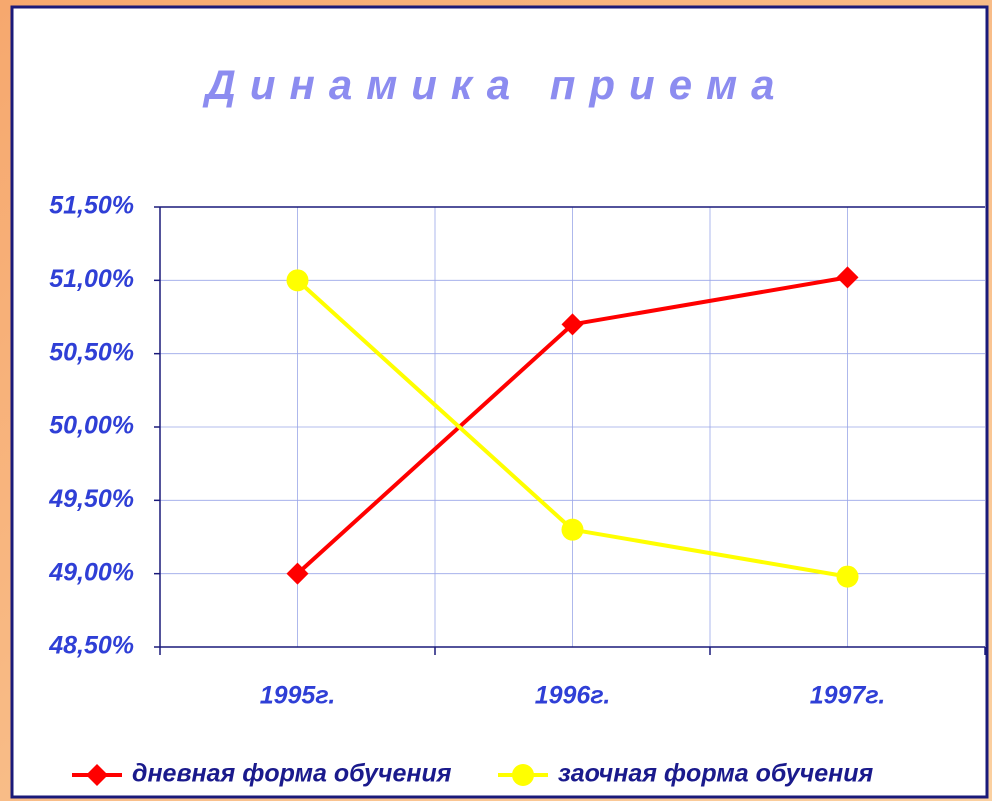 Image resolution: width=992 pixels, height=801 pixels. I want to click on y-tick-label: 50,00%, so click(91, 426).